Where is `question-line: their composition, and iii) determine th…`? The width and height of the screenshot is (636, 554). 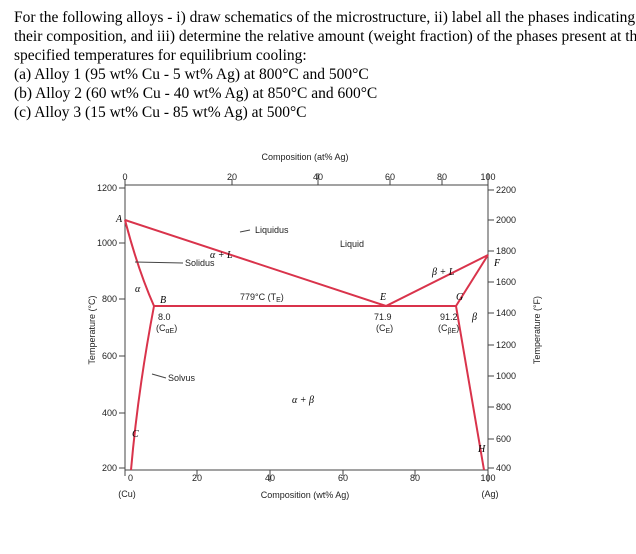
question-line: their composition, and iii) determine th… is located at coordinates (325, 36).